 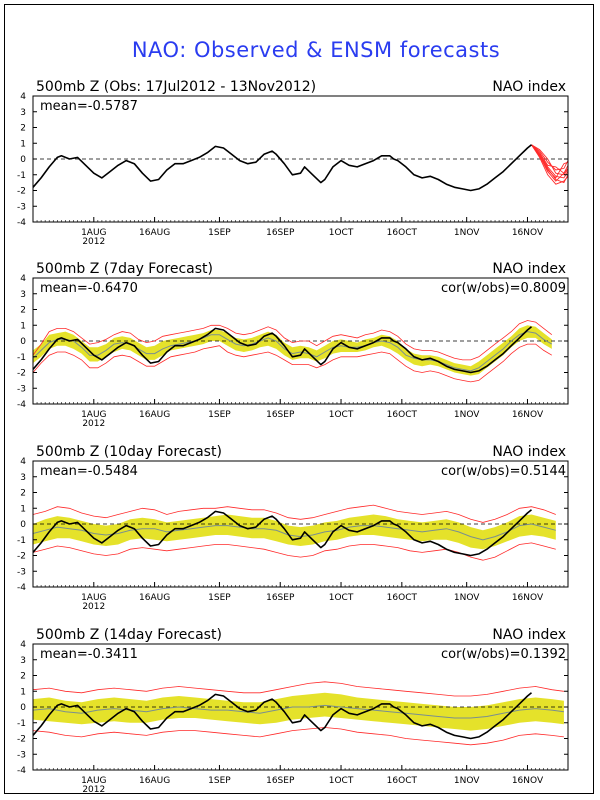 What do you see at coordinates (503, 288) in the screenshot?
I see `correlation-label: cor(w/obs)=0.8009` at bounding box center [503, 288].